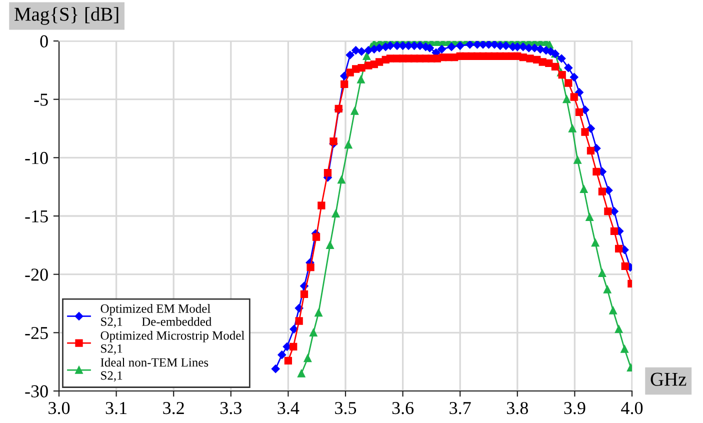 The width and height of the screenshot is (703, 423). What do you see at coordinates (517, 408) in the screenshot?
I see `x-tick-label: 3.8` at bounding box center [517, 408].